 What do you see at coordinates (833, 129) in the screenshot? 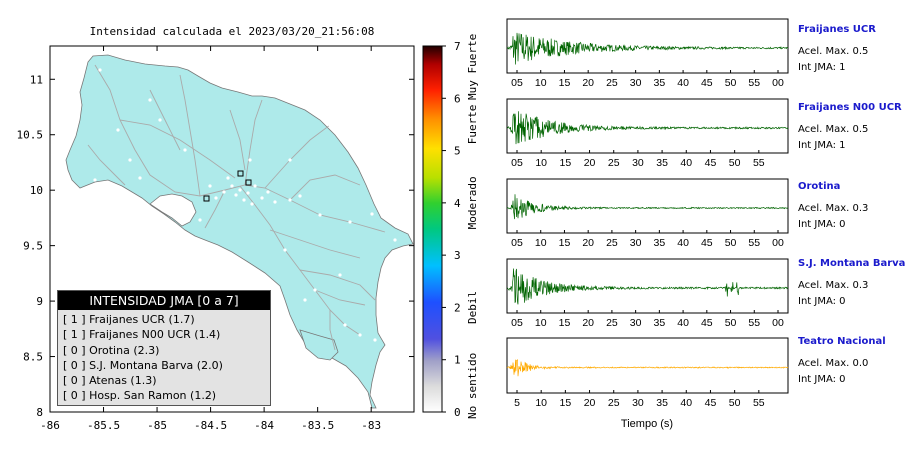
I see `station-acel: Acel. Max. 0.5` at bounding box center [833, 129].